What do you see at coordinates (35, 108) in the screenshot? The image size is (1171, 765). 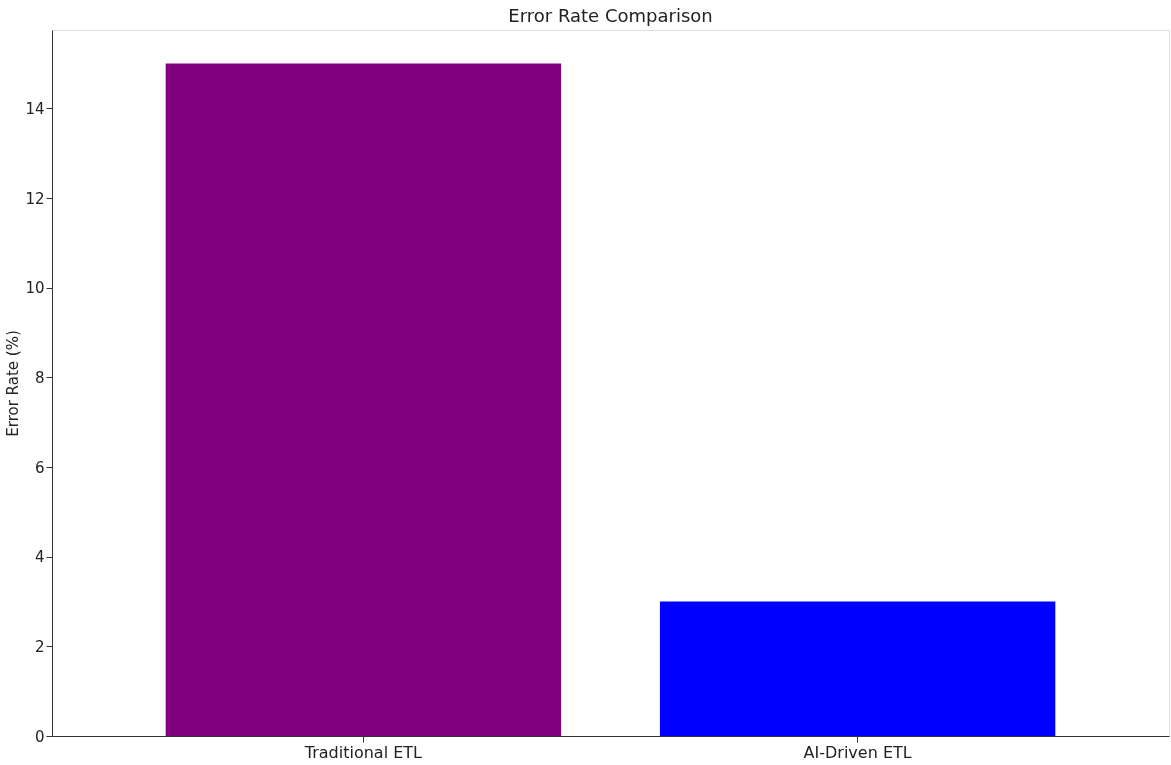 I see `y-tick-label: 14` at bounding box center [35, 108].